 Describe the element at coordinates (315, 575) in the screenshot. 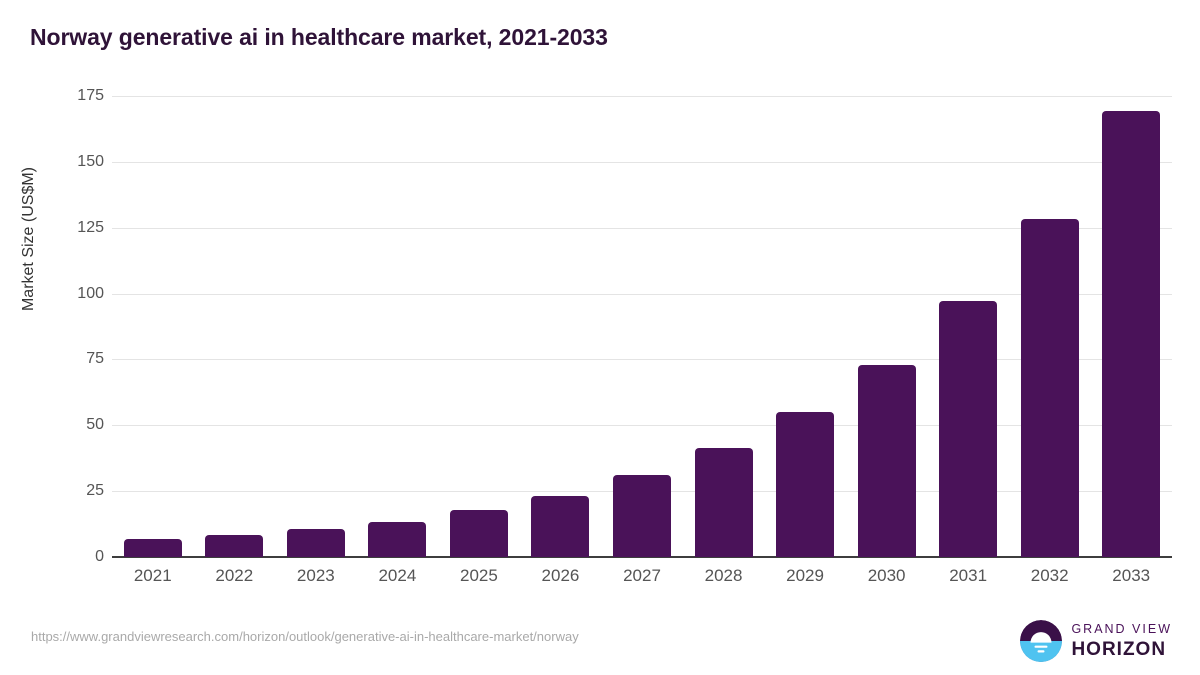

I see `x-tick-label: 2023` at that location.